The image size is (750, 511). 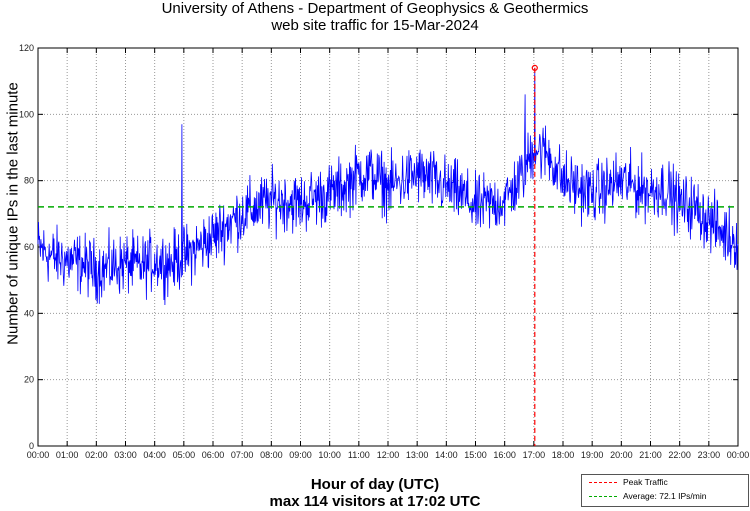 What do you see at coordinates (125, 455) in the screenshot?
I see `x-tick-label: 03:00` at bounding box center [125, 455].